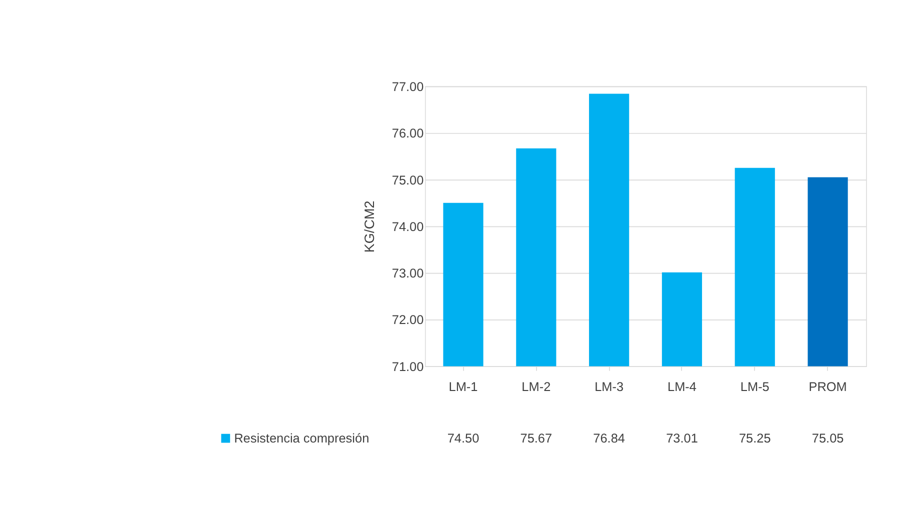  I want to click on x-tick-label: LM-3, so click(609, 386).